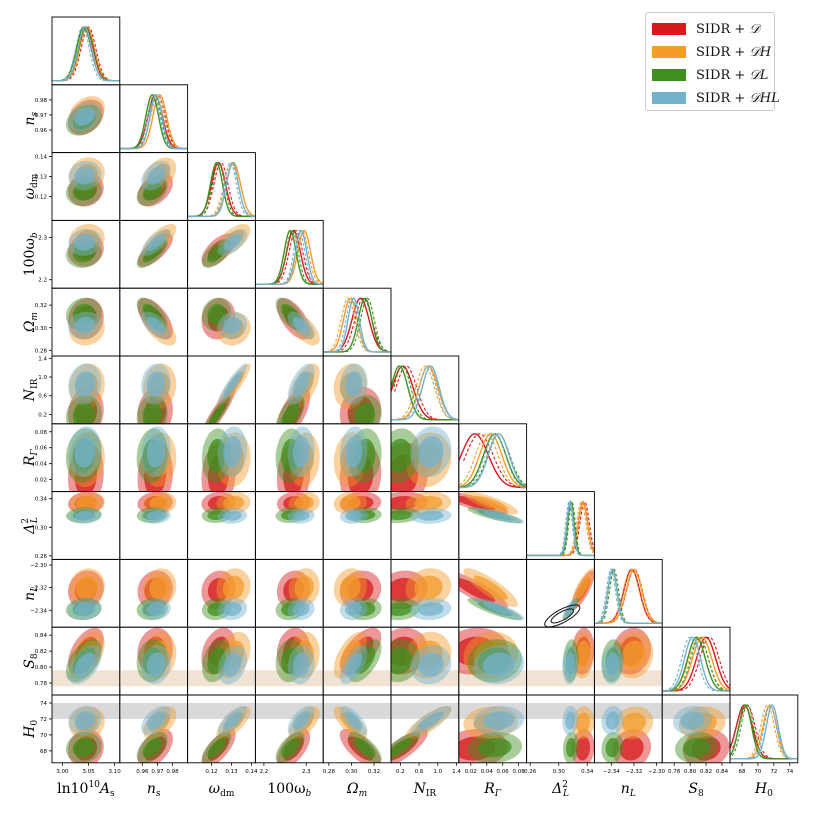 The height and width of the screenshot is (814, 814). I want to click on x-tick-label: 2.3, so click(306, 772).